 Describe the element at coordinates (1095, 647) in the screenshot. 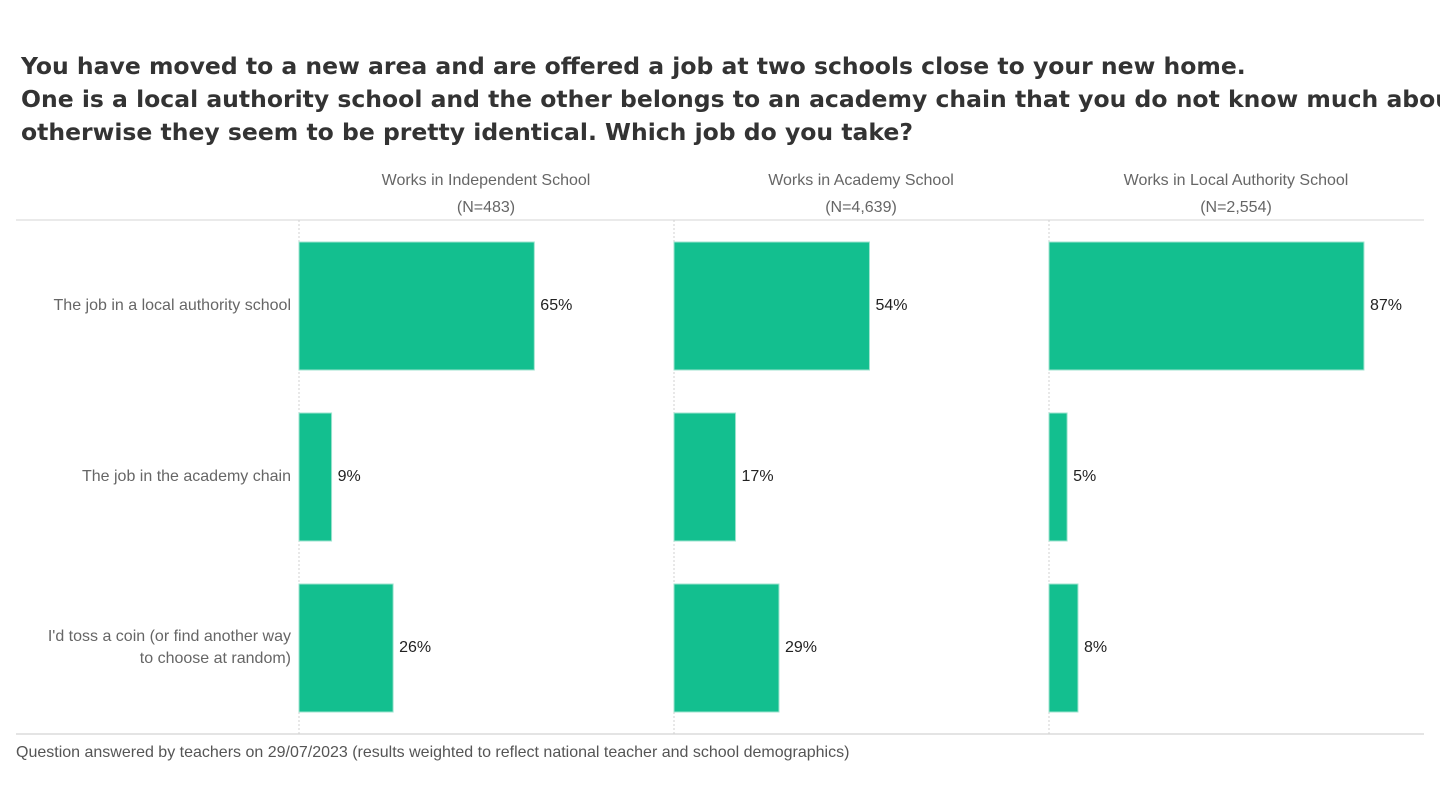

I see `data-label: 8%` at that location.